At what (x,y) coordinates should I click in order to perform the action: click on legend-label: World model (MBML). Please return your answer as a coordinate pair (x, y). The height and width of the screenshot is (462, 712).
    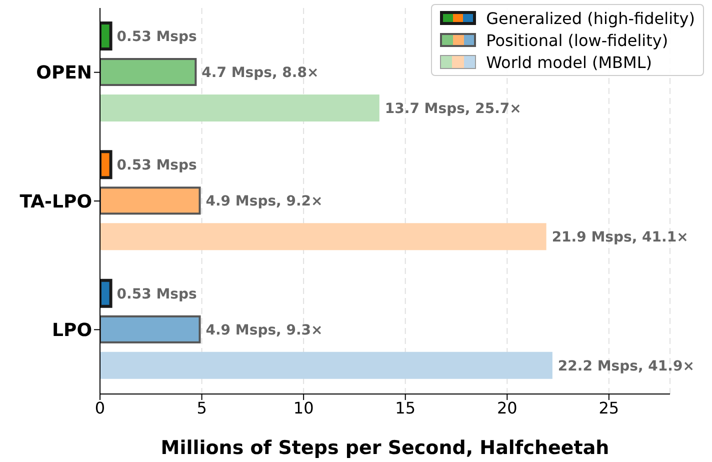
    Looking at the image, I should click on (569, 62).